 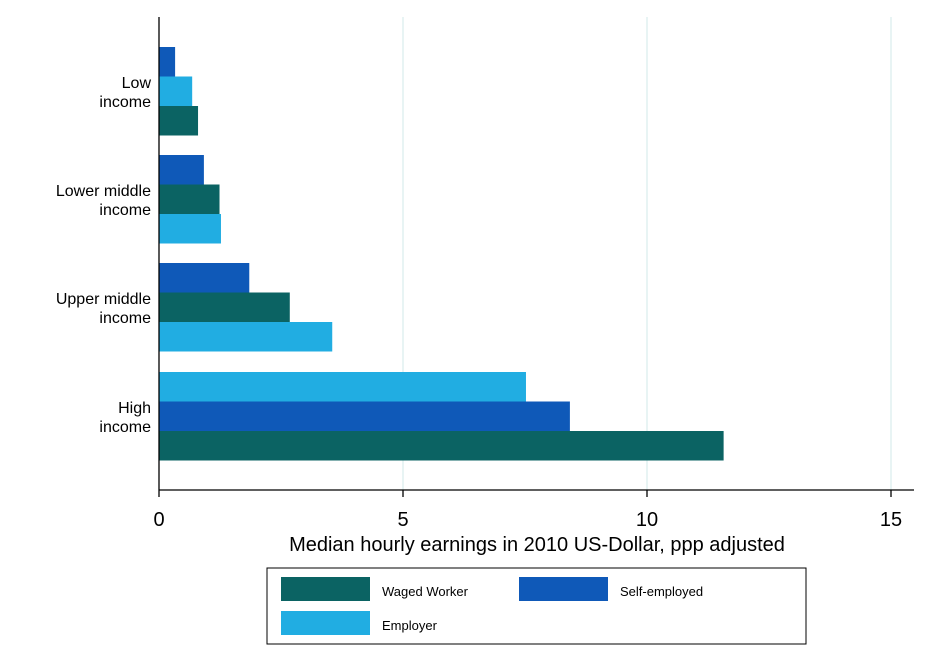 What do you see at coordinates (410, 625) in the screenshot?
I see `legend-label: Employer` at bounding box center [410, 625].